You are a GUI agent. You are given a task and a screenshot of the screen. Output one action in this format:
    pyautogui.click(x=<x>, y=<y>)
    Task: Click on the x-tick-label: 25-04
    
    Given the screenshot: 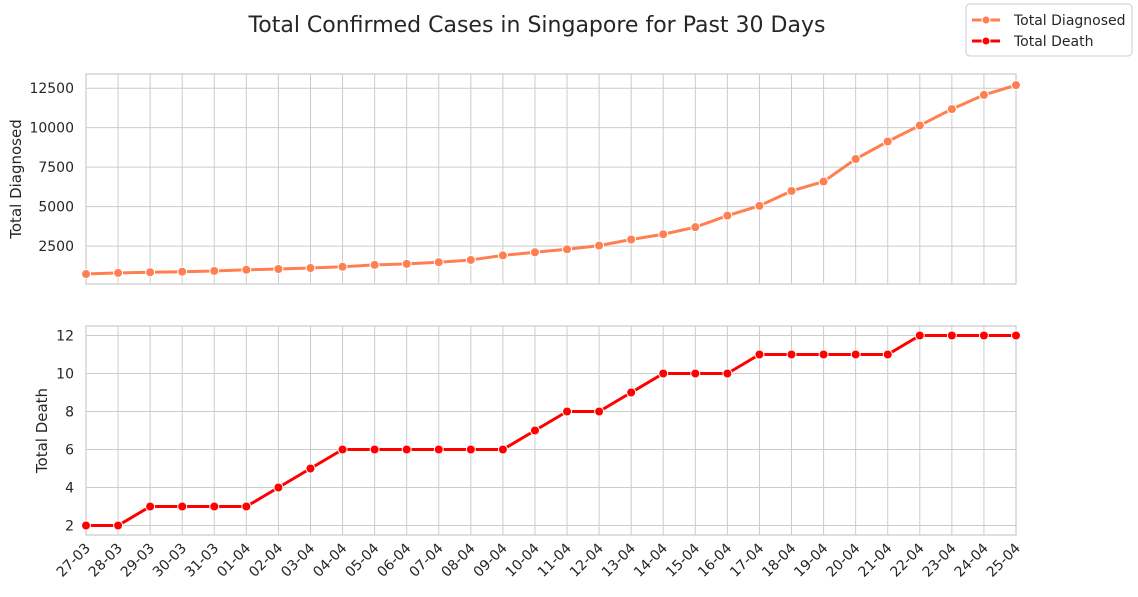 What is the action you would take?
    pyautogui.click(x=1004, y=560)
    